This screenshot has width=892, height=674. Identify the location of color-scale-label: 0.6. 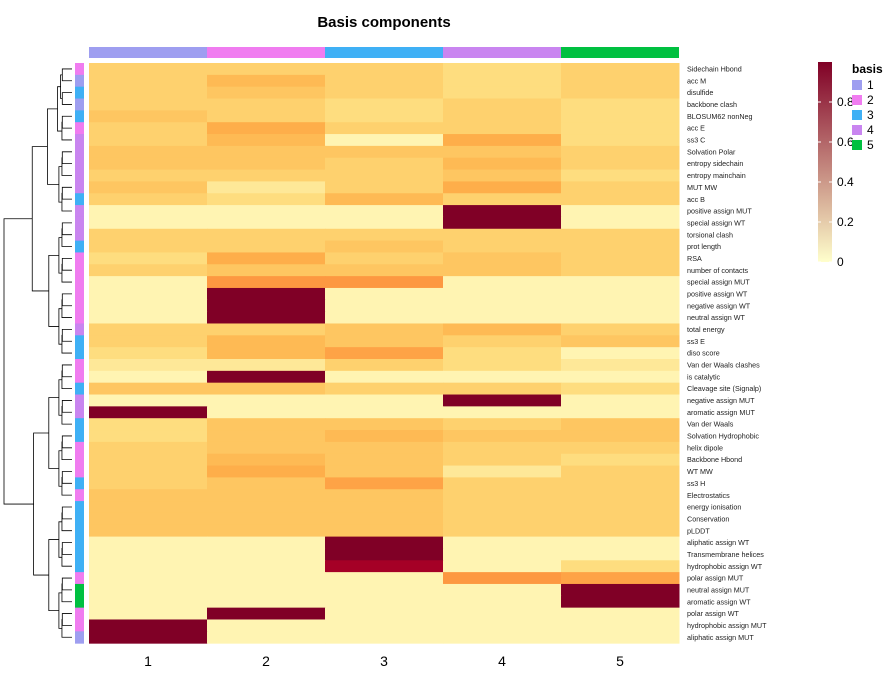
(845, 142).